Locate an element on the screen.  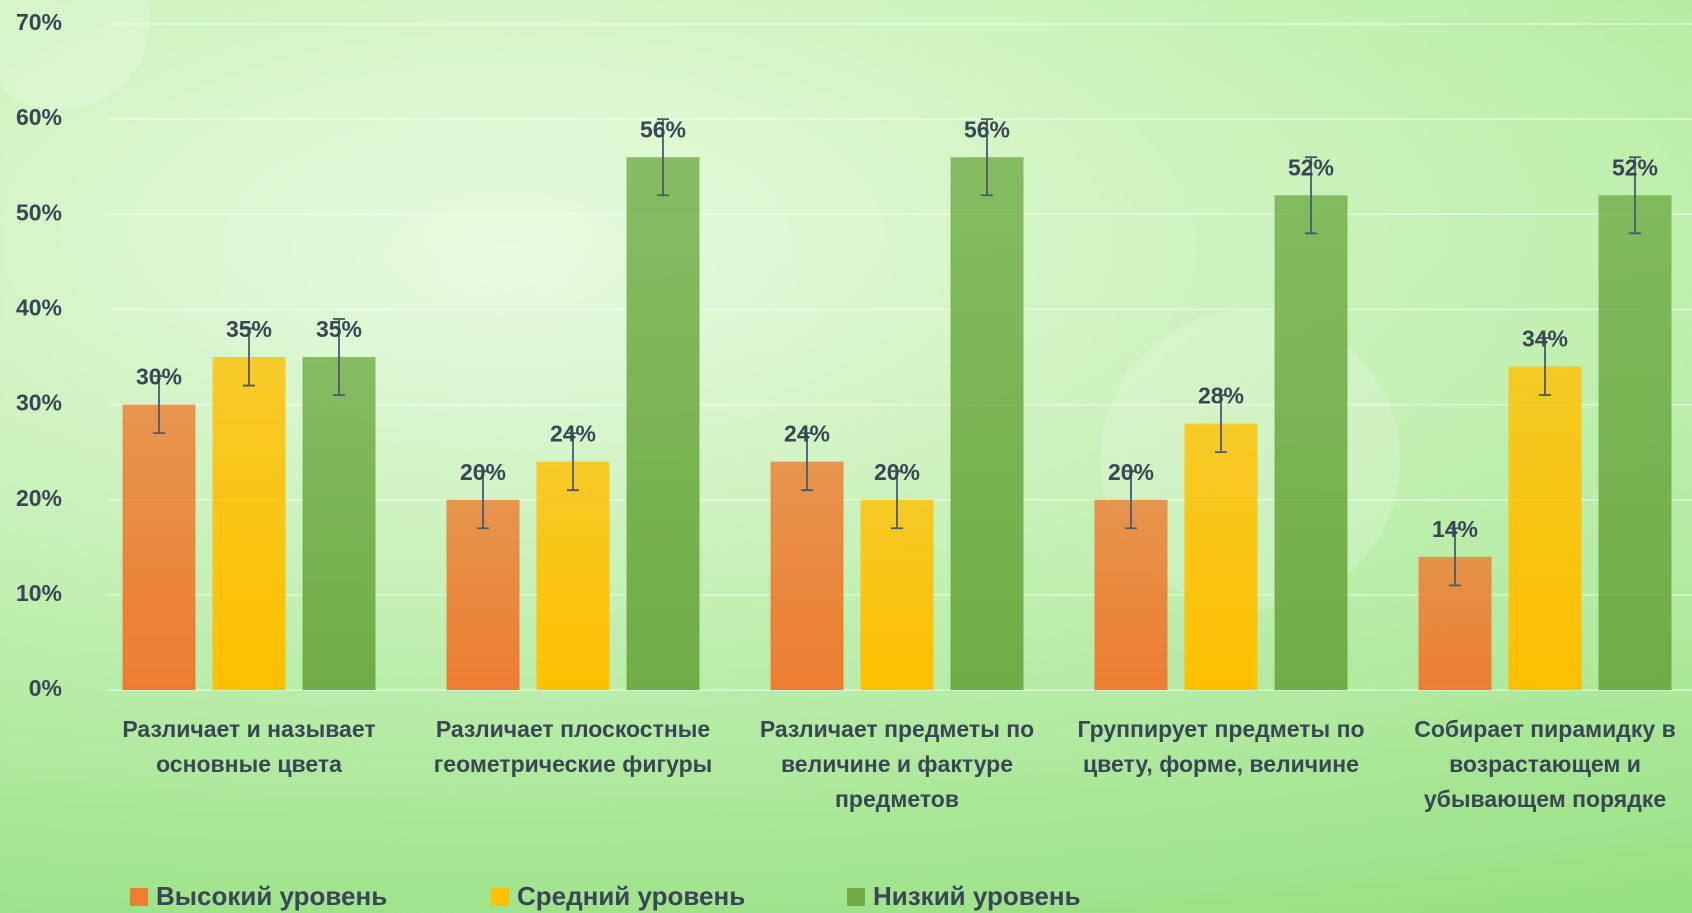
legend-label: Высокий уровень is located at coordinates (271, 896).